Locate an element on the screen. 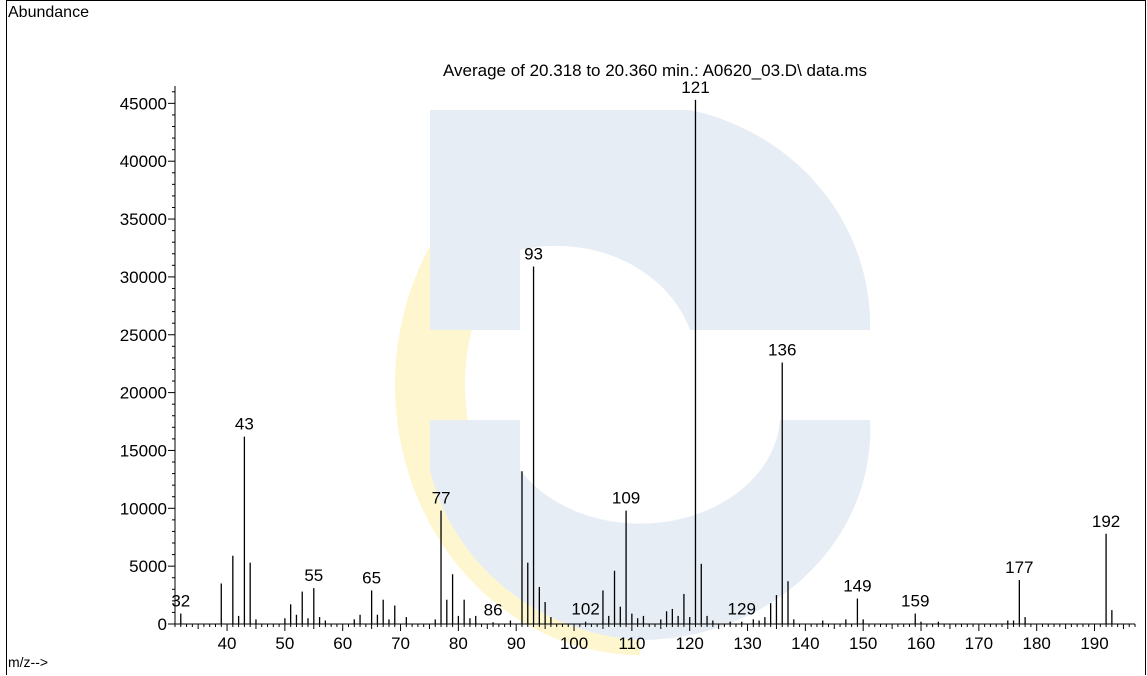 This screenshot has height=676, width=1147. y-tick-label: 20000 is located at coordinates (143, 393).